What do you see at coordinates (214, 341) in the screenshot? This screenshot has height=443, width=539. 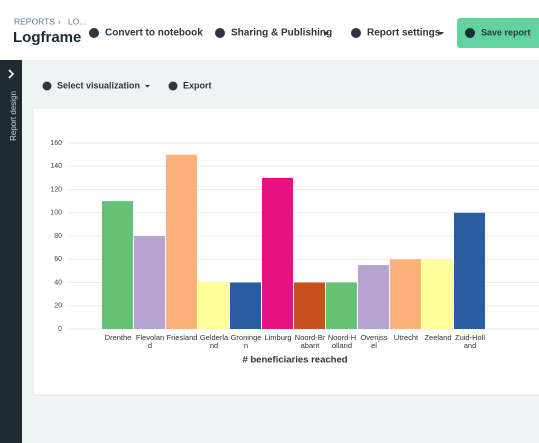 I see `x-tick-label: Gelderla nd` at bounding box center [214, 341].